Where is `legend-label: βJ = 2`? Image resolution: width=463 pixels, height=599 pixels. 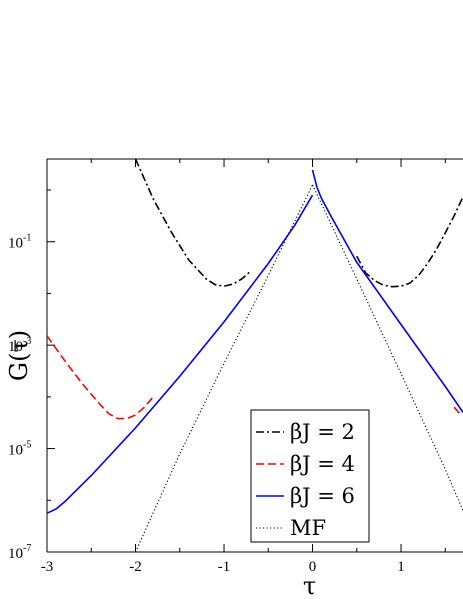
legend-label: βJ = 2 is located at coordinates (322, 432).